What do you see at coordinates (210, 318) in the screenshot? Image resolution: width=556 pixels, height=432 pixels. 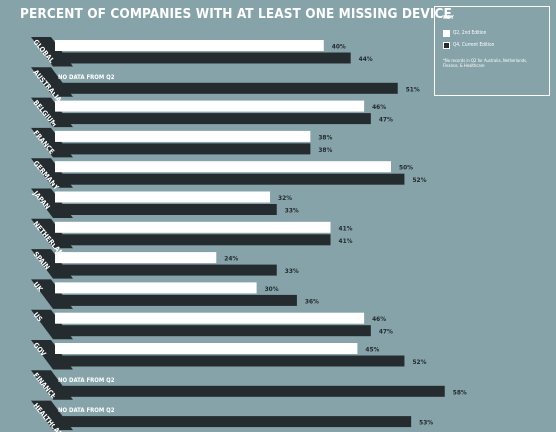 I see `bar-q2-us` at bounding box center [210, 318].